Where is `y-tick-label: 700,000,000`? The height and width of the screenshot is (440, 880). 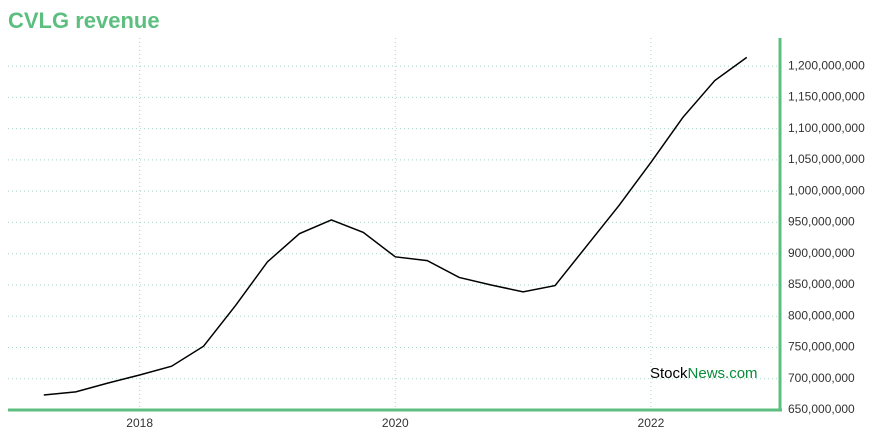 y-tick-label: 700,000,000 is located at coordinates (821, 378).